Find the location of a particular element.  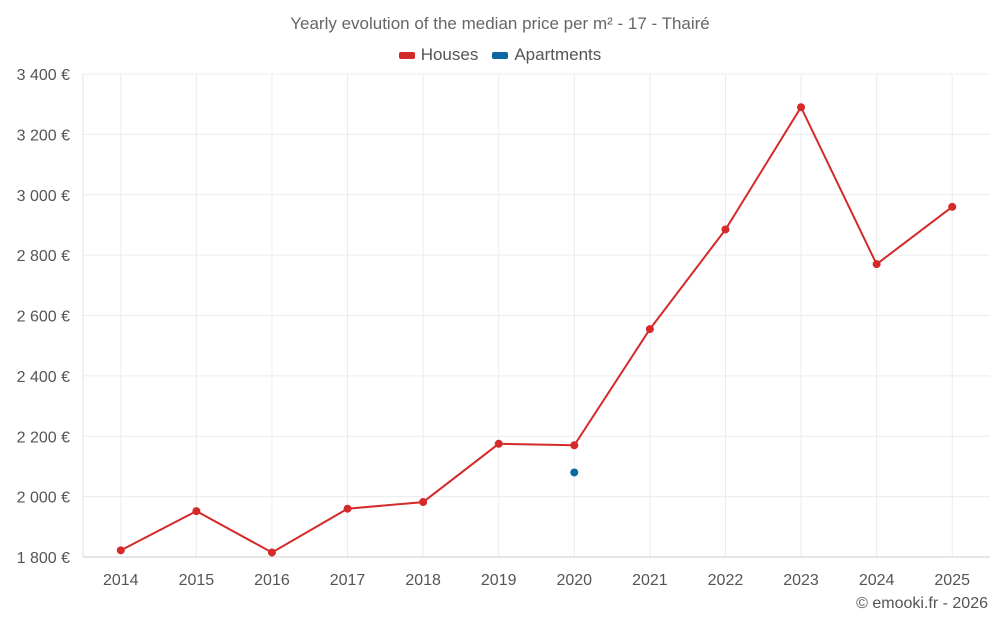

x-tick-label: 2022 is located at coordinates (726, 580).